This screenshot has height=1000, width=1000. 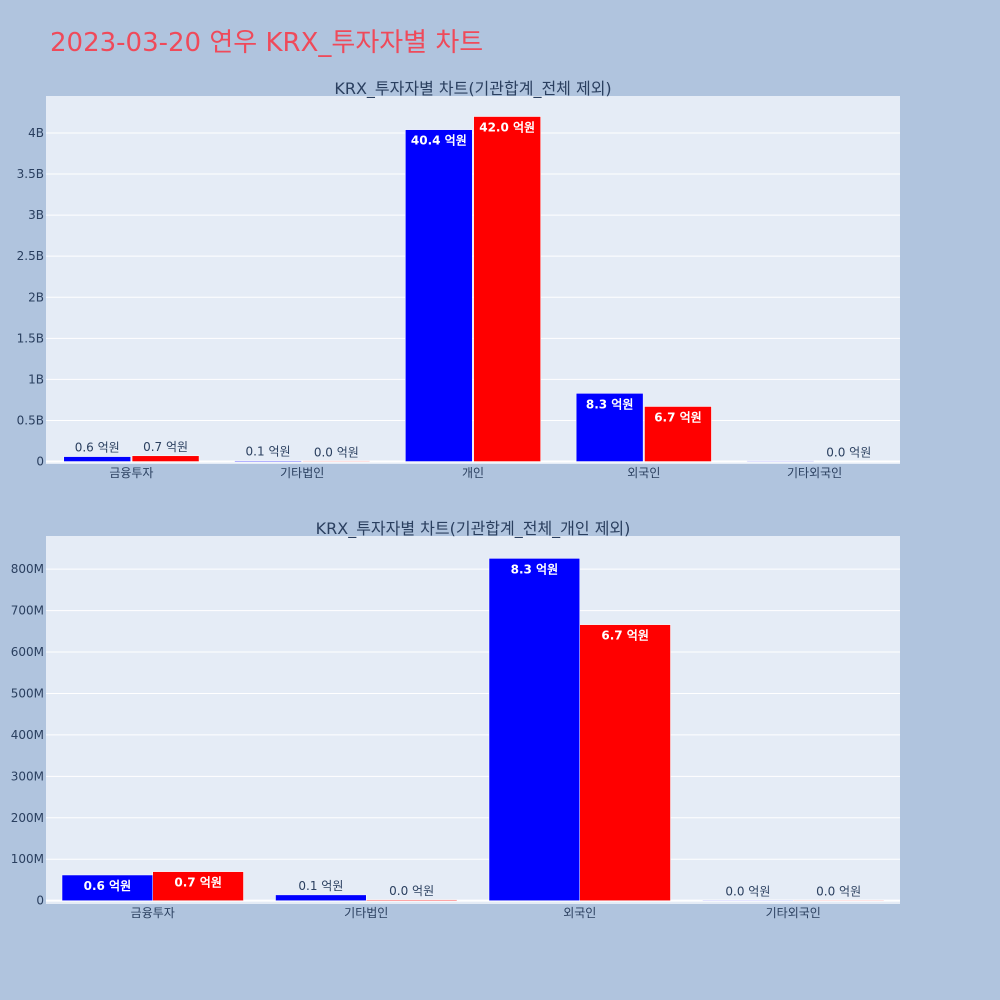 I want to click on page-title: 2023-03-20 연우 KRX_투자자별 차트, so click(x=267, y=43).